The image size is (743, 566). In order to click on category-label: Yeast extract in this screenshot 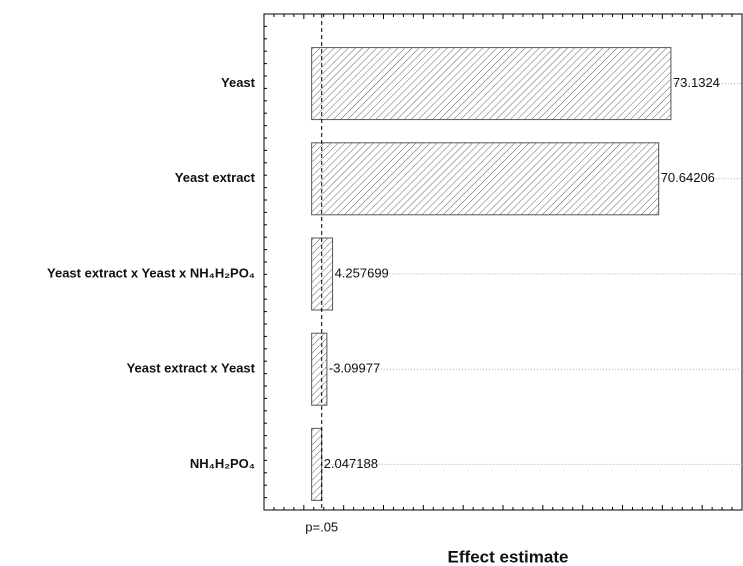, I will do `click(215, 177)`.